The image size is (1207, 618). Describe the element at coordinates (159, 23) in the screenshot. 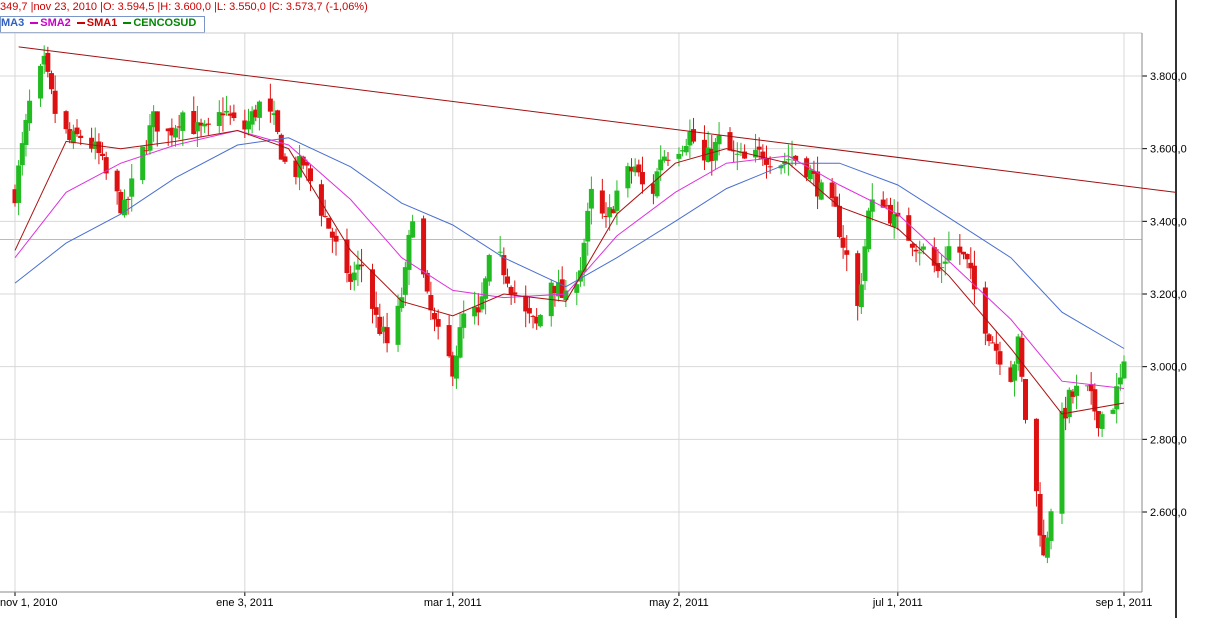

I see `legend-item-cencosud: CENCOSUD` at that location.